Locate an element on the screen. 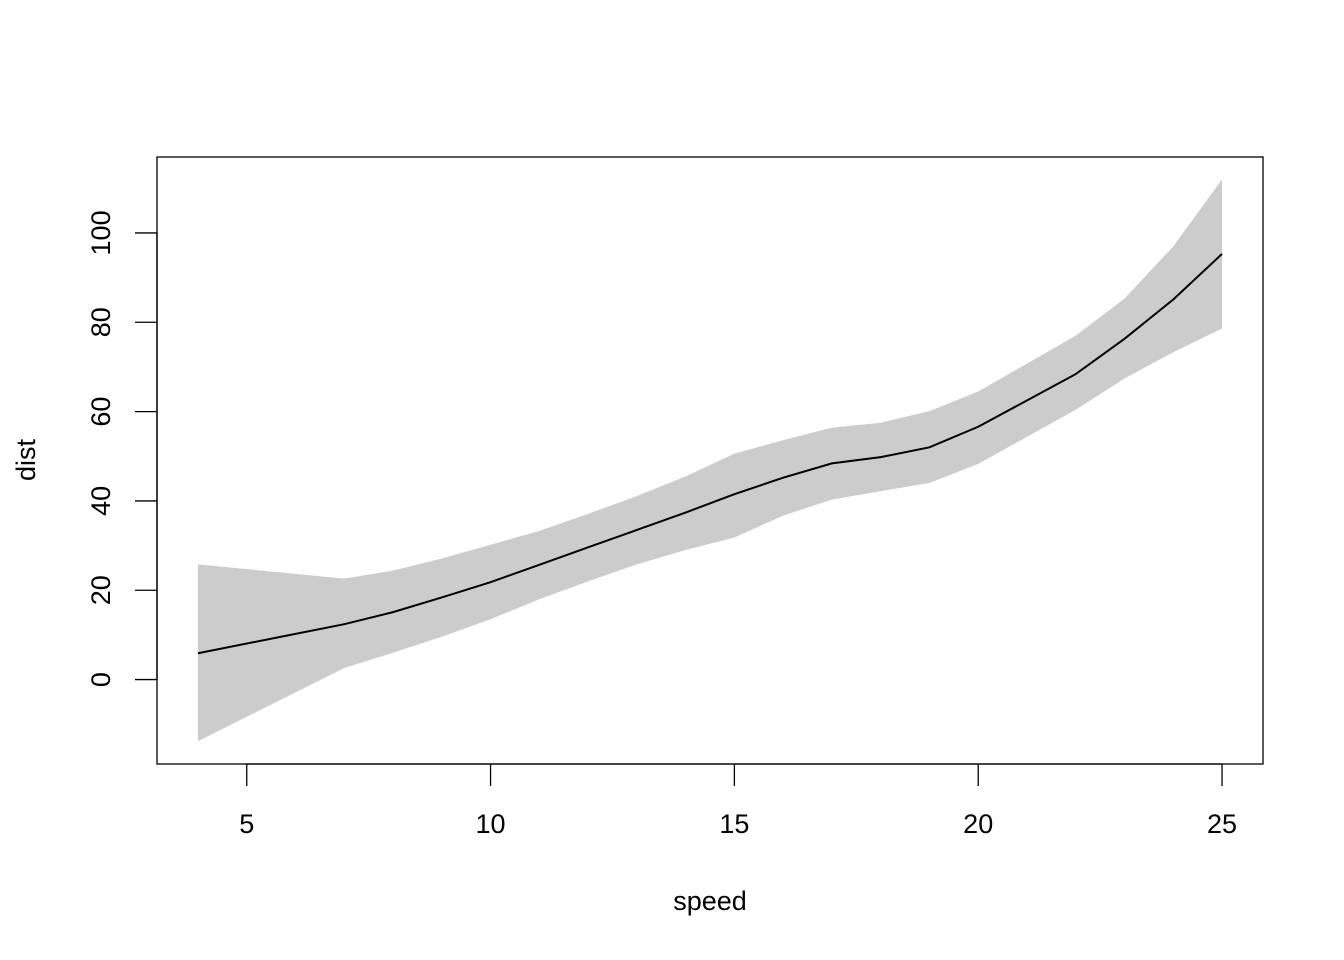 This screenshot has height=960, width=1344. y-tick-label: 60 is located at coordinates (101, 412).